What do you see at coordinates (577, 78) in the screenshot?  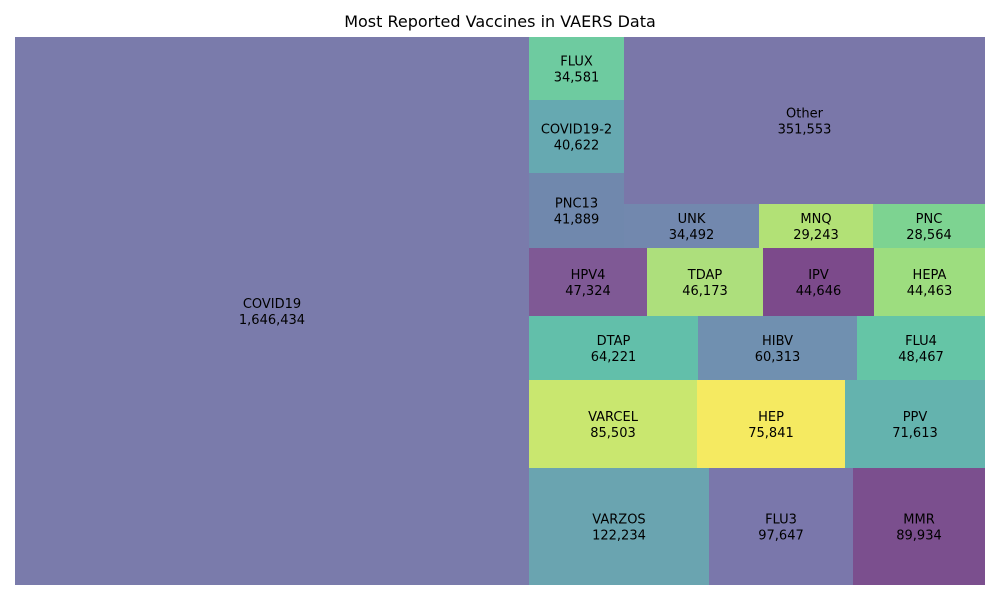 I see `tile-value-flux: 34,581` at bounding box center [577, 78].